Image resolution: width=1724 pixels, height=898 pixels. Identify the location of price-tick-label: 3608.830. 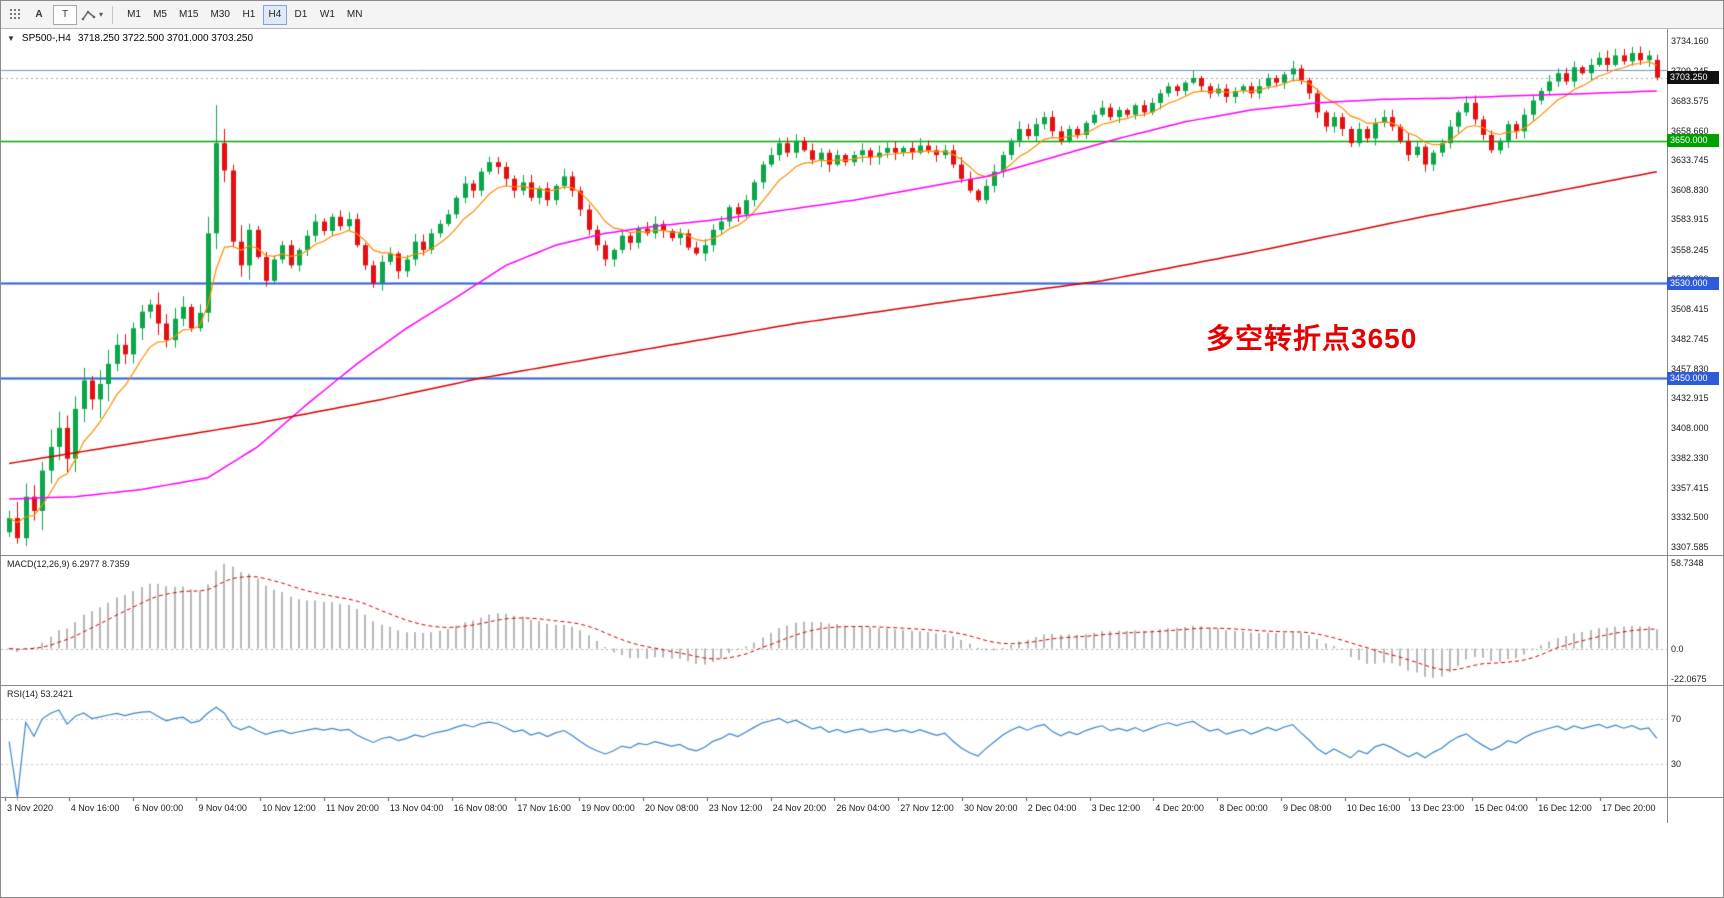
(1690, 189).